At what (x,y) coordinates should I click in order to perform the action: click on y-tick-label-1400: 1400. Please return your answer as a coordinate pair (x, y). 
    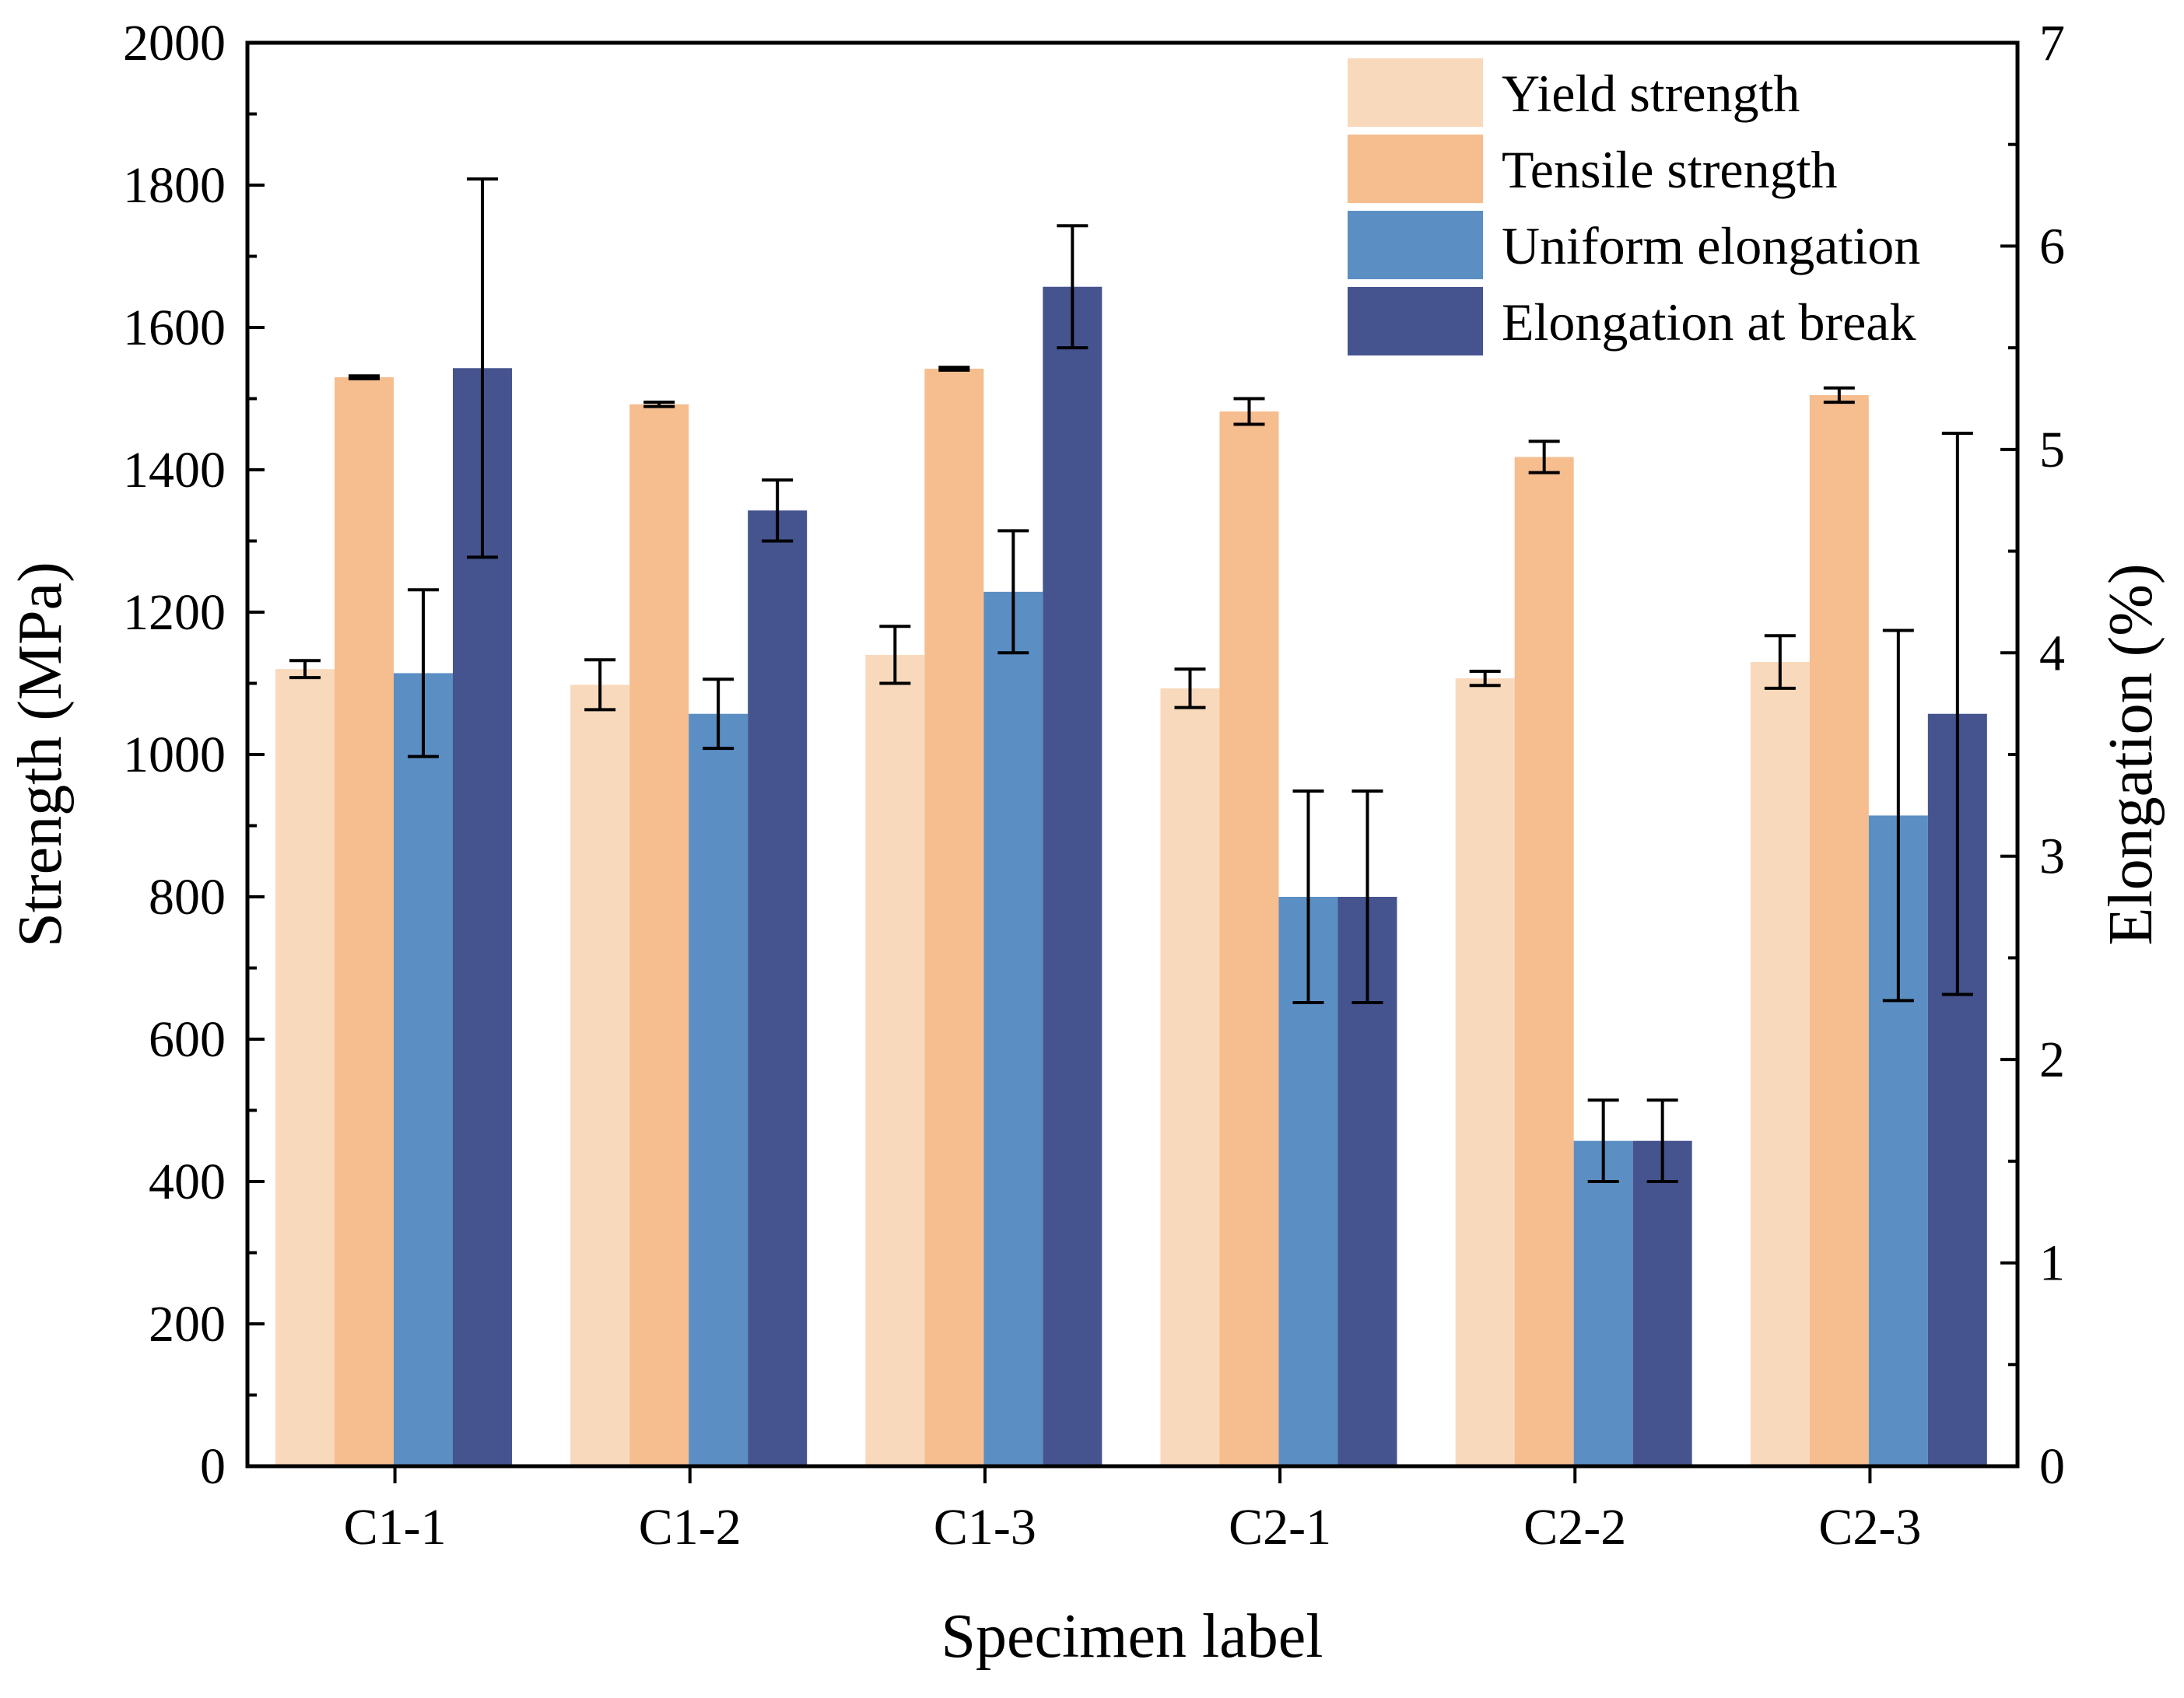
    Looking at the image, I should click on (174, 470).